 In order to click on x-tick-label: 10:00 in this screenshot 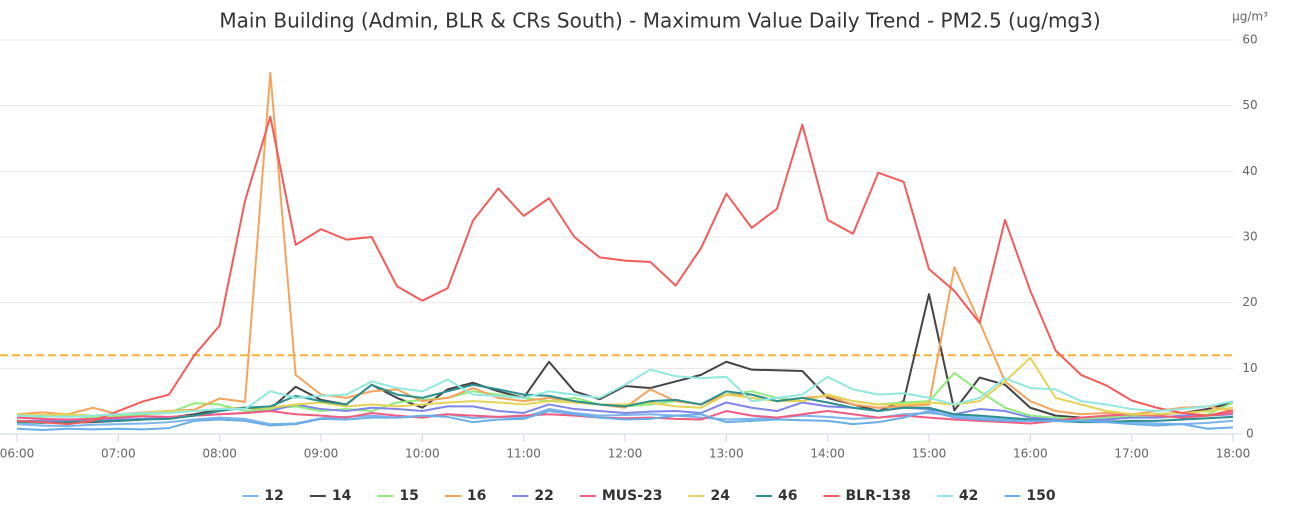, I will do `click(422, 454)`.